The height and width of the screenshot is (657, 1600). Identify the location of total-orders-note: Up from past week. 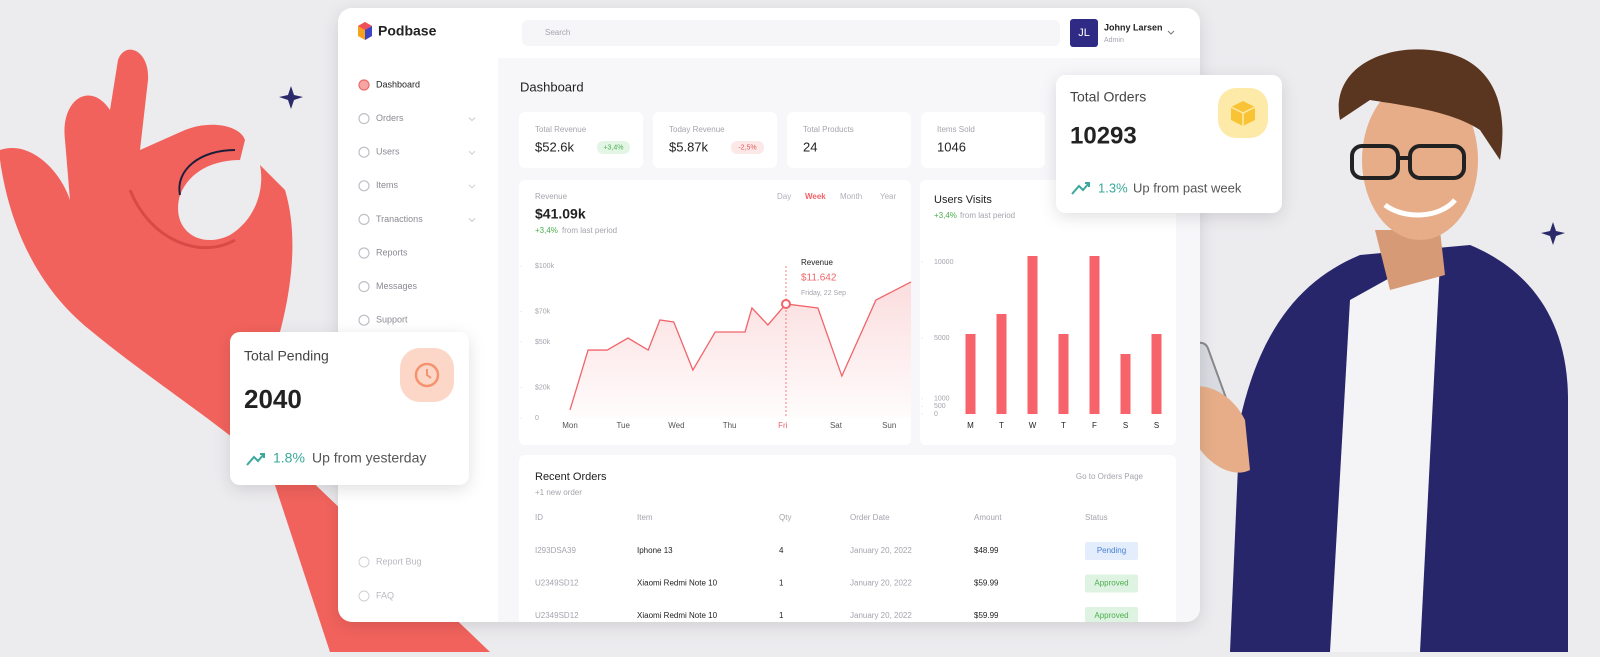
(1187, 187).